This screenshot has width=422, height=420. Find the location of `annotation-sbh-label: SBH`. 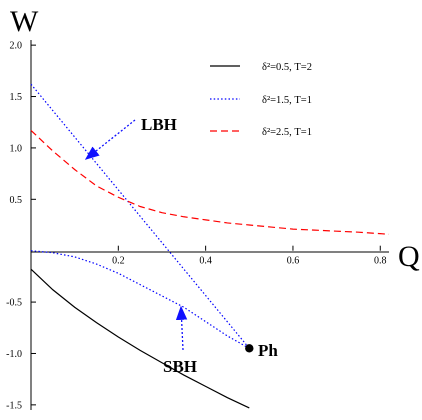

annotation-sbh-label: SBH is located at coordinates (180, 366).